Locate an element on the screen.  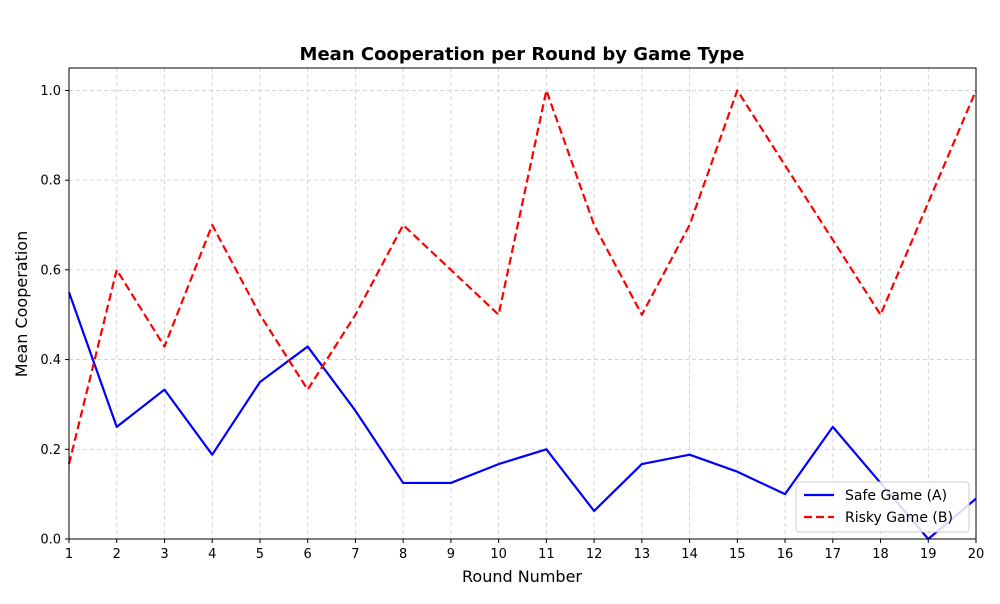
y-tick-label: 1.0 is located at coordinates (50, 91).